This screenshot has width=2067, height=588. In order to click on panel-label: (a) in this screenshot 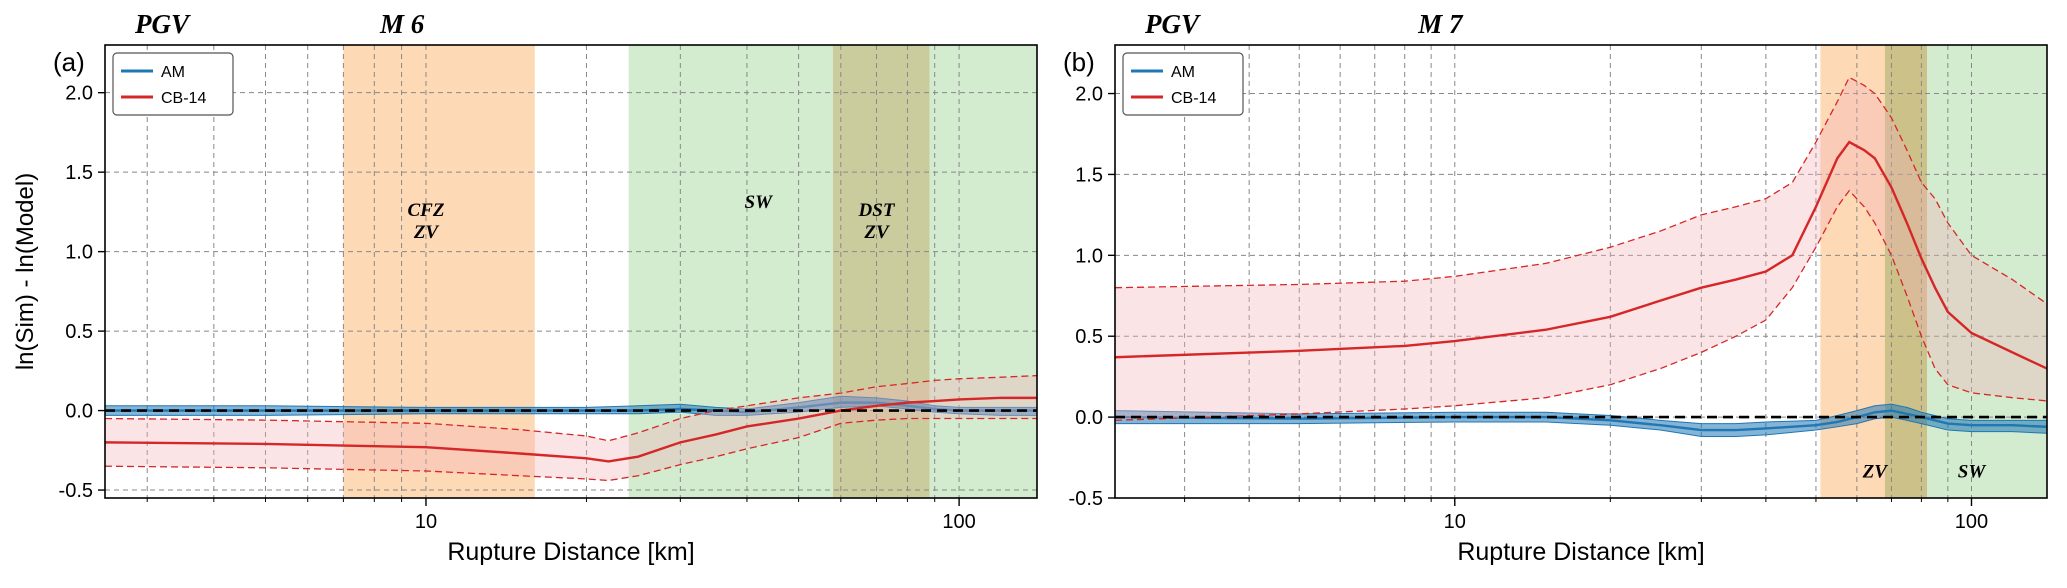, I will do `click(69, 62)`.